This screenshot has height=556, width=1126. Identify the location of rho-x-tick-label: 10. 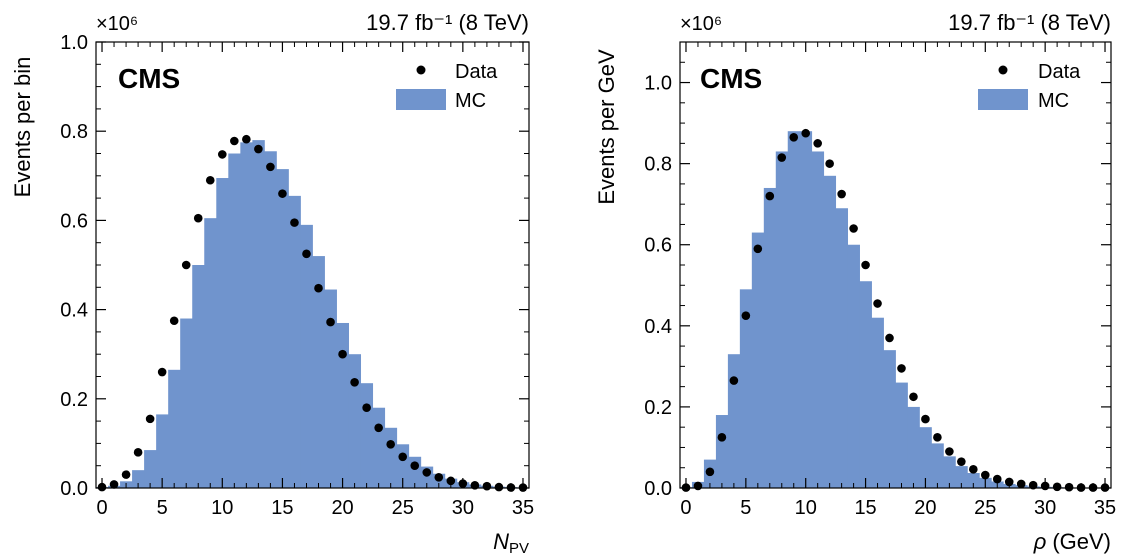
(806, 508).